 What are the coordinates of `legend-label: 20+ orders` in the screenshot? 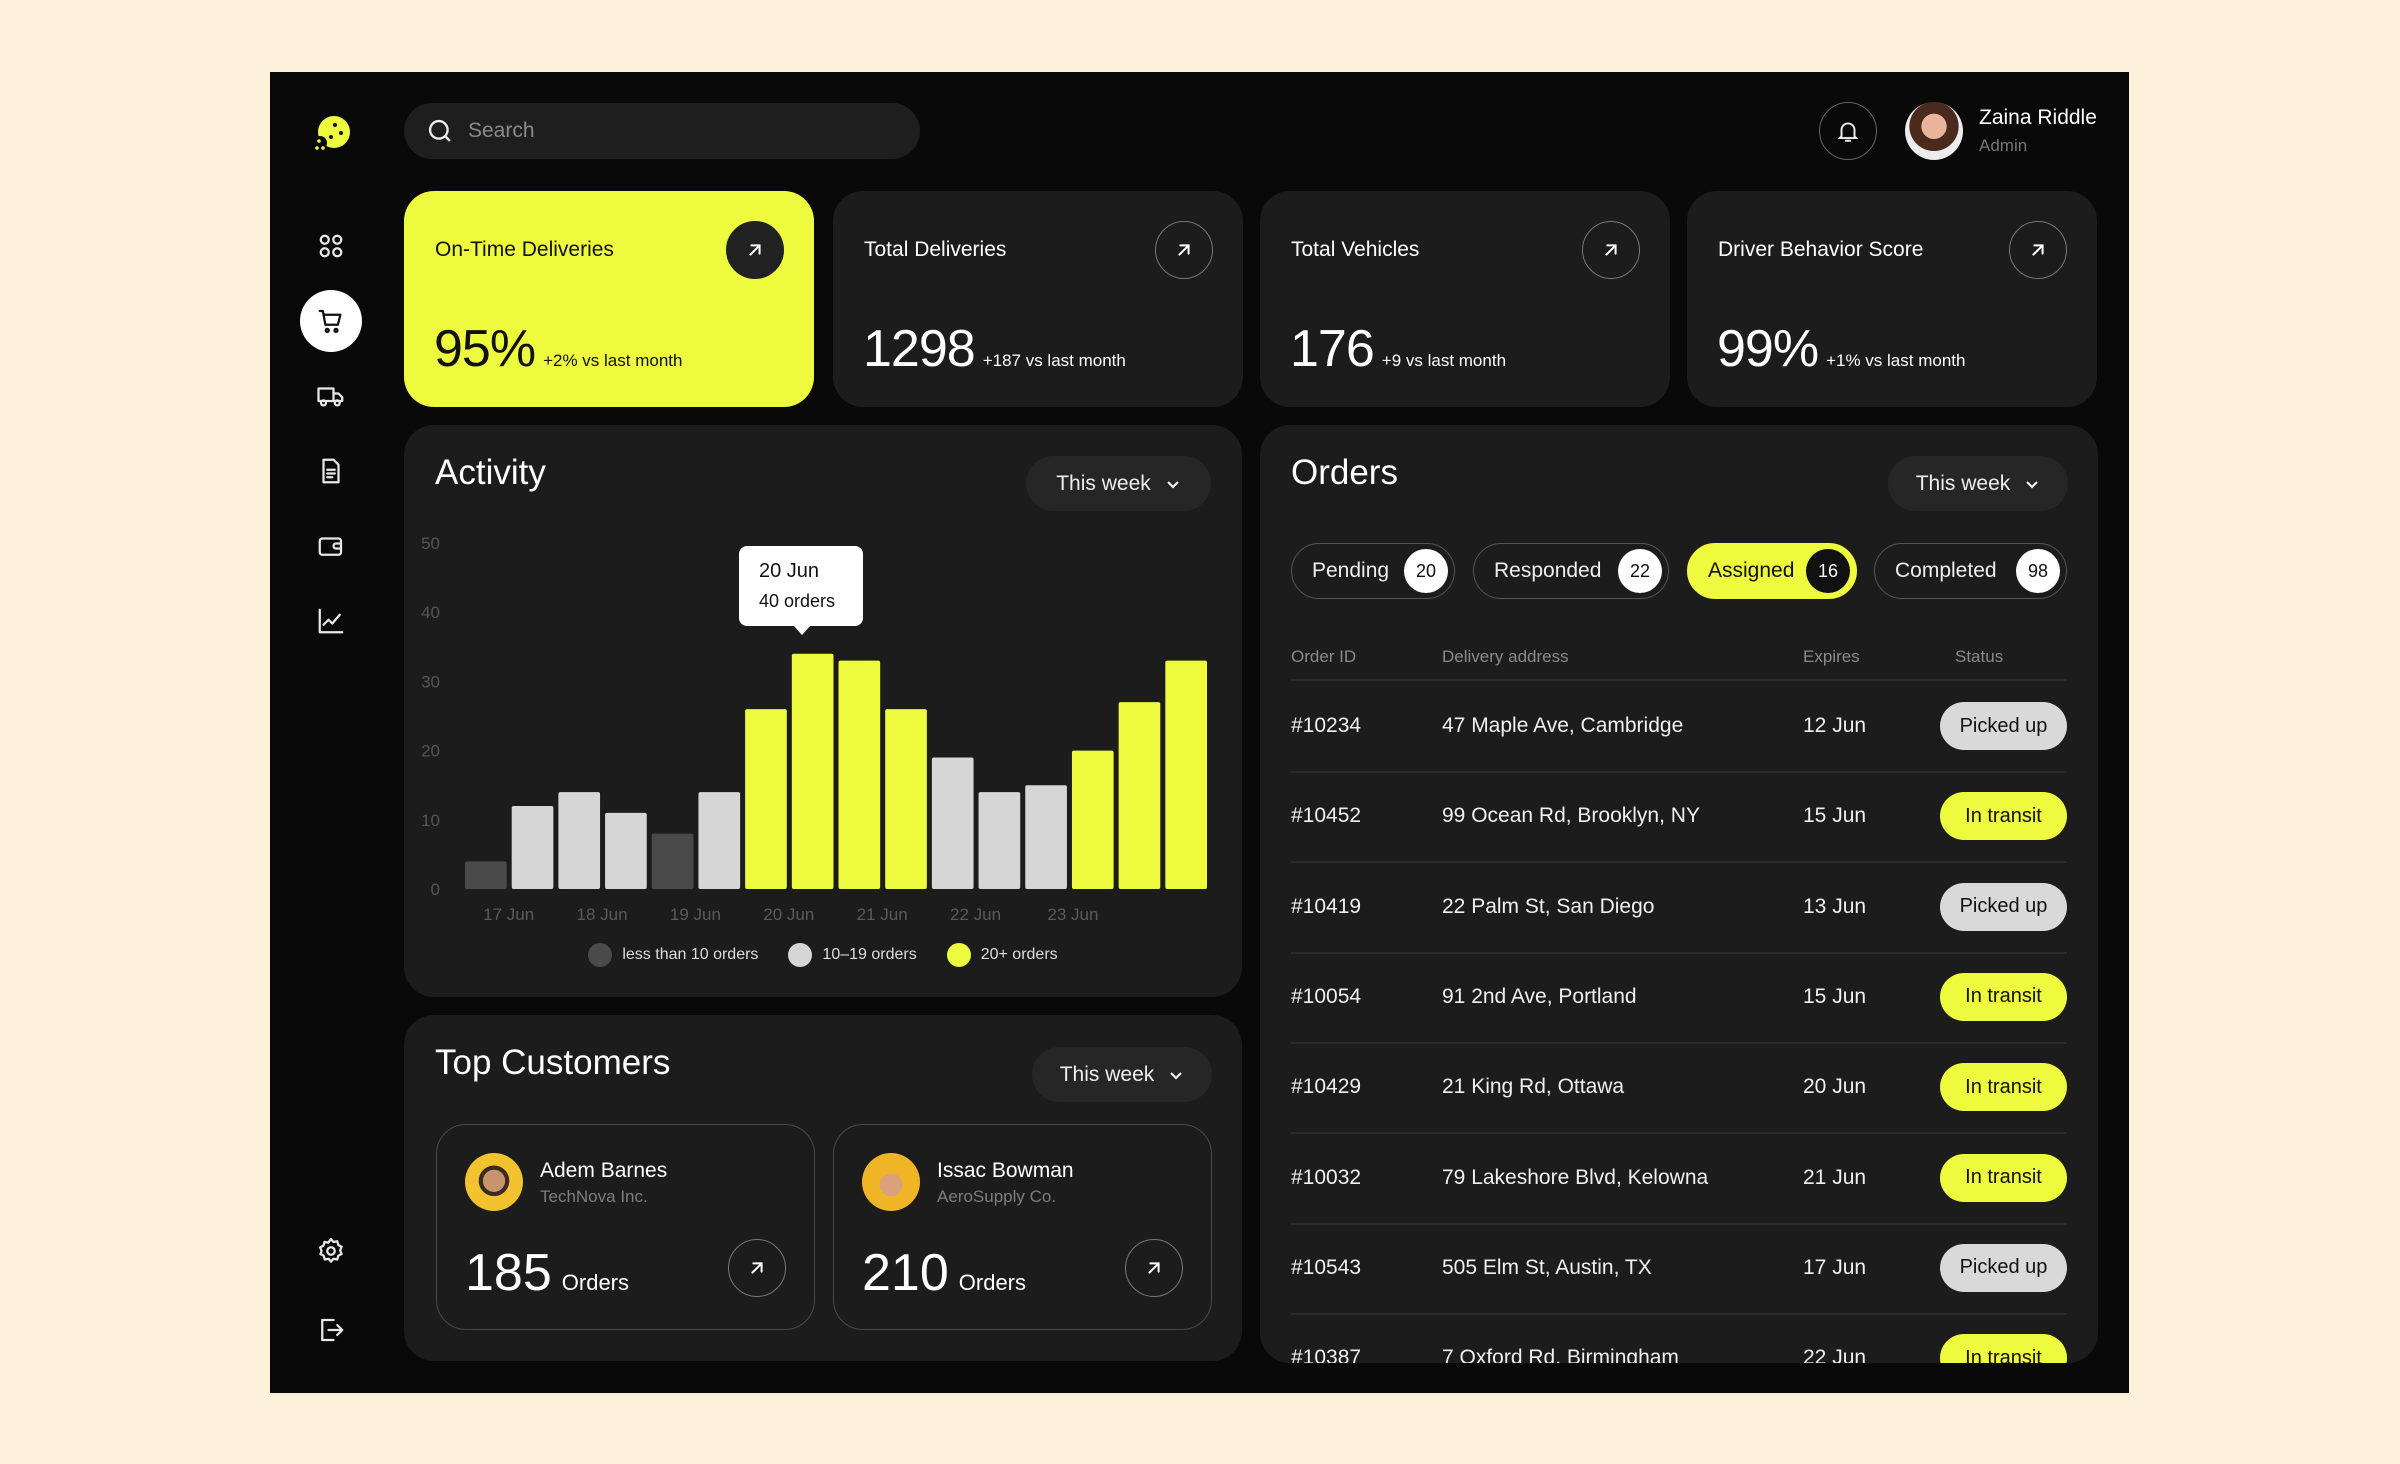 It's located at (1019, 954).